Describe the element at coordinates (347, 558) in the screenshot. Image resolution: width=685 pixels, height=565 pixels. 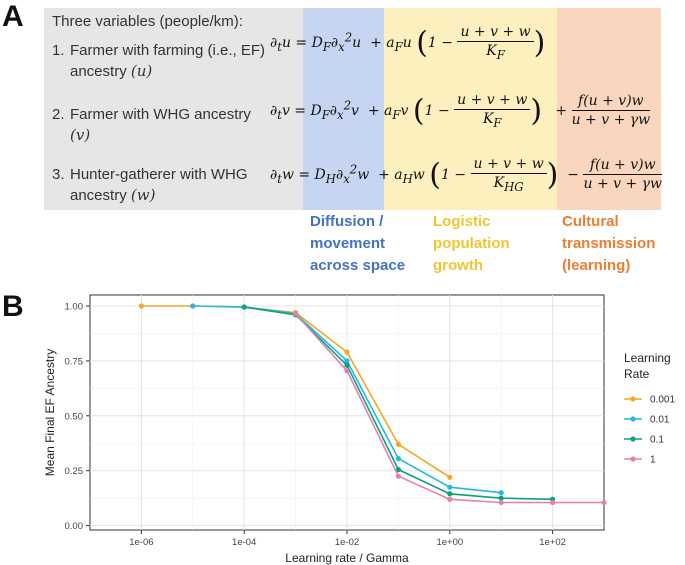
I see `x-axis-label: Learning rate / Gamma` at that location.